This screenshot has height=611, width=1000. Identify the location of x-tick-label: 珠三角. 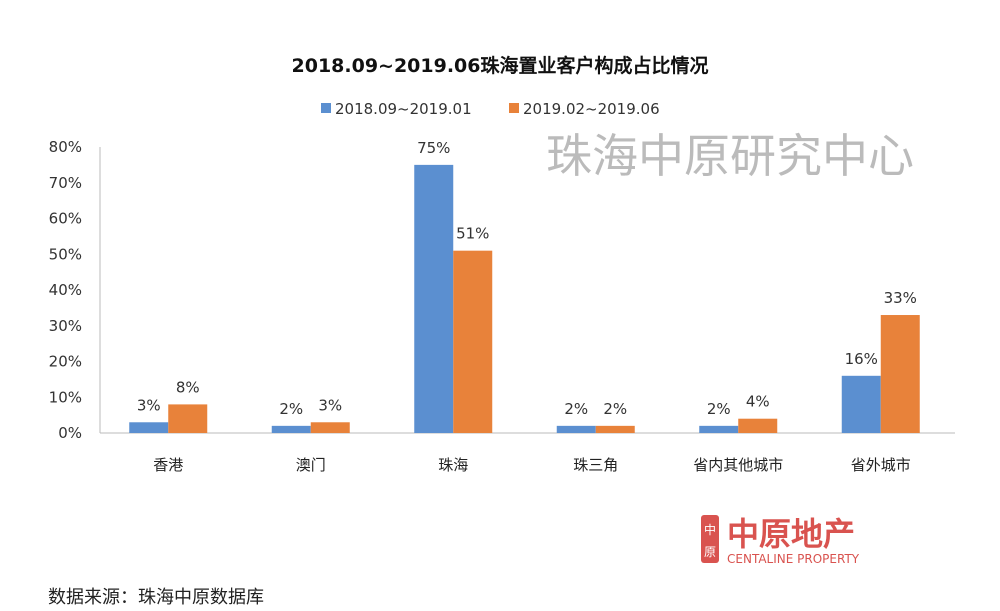
(595, 465).